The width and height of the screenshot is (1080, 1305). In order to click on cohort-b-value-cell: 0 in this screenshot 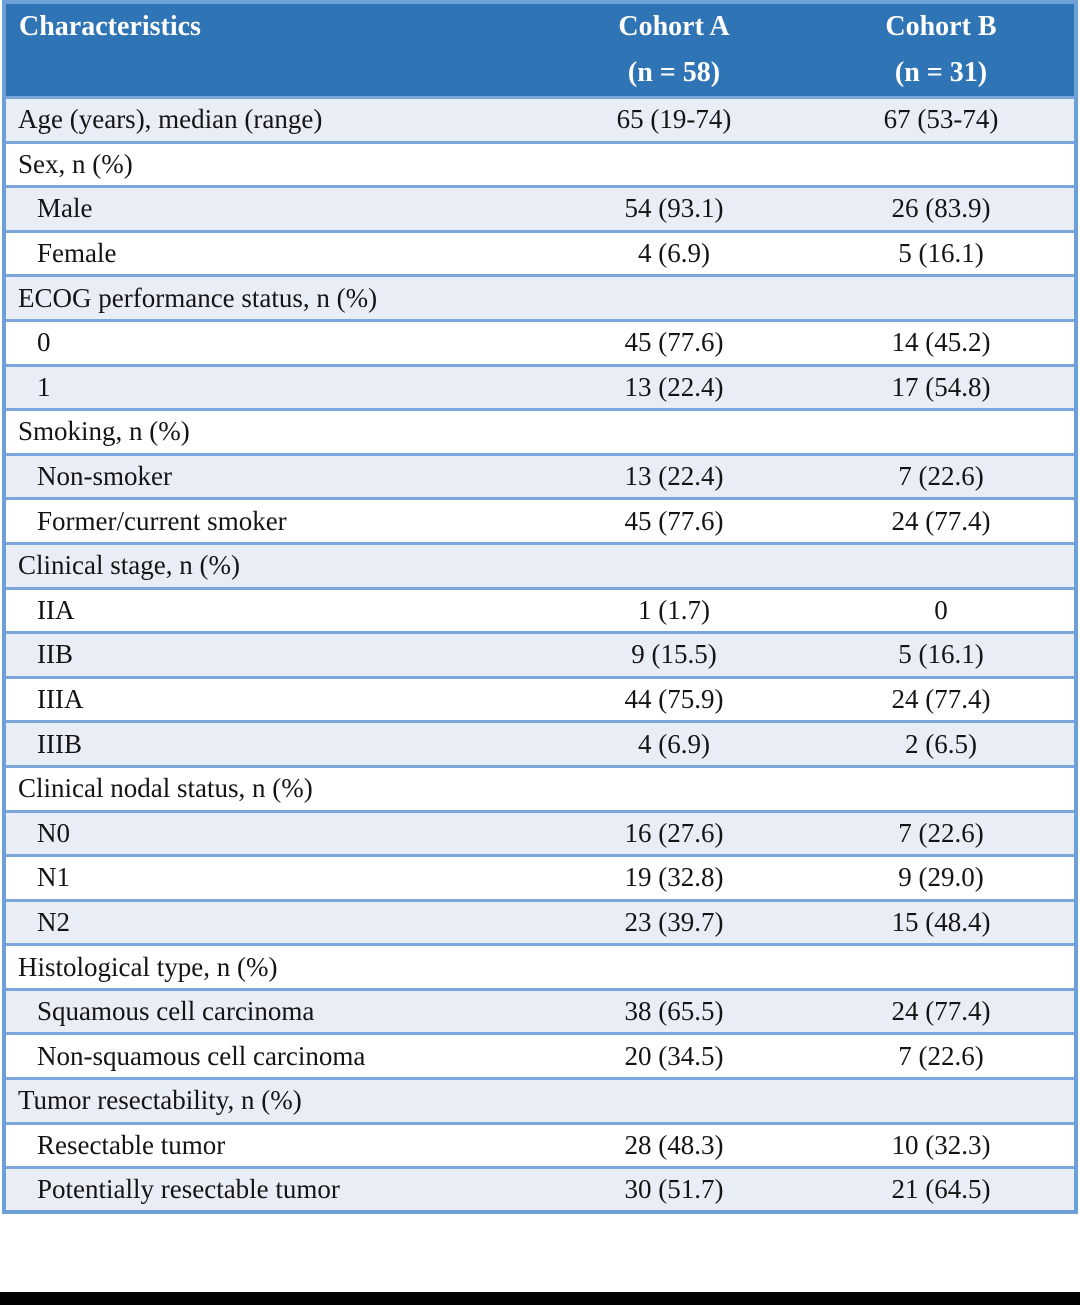, I will do `click(942, 611)`.